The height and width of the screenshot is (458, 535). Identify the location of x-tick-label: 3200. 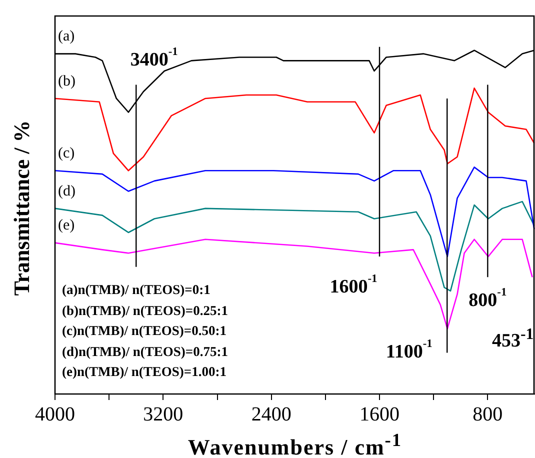
(163, 414).